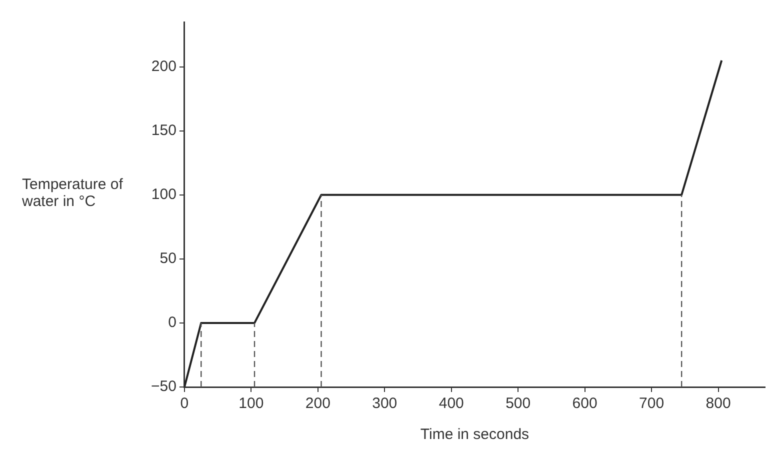 The height and width of the screenshot is (456, 783). Describe the element at coordinates (317, 403) in the screenshot. I see `x-tick-label: 200` at that location.